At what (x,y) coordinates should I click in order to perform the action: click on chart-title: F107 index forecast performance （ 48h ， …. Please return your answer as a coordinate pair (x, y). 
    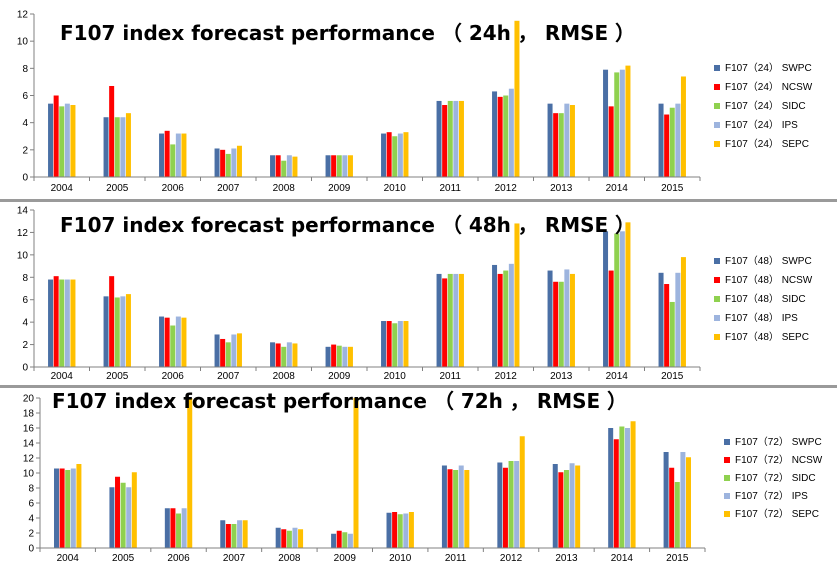
    Looking at the image, I should click on (347, 225).